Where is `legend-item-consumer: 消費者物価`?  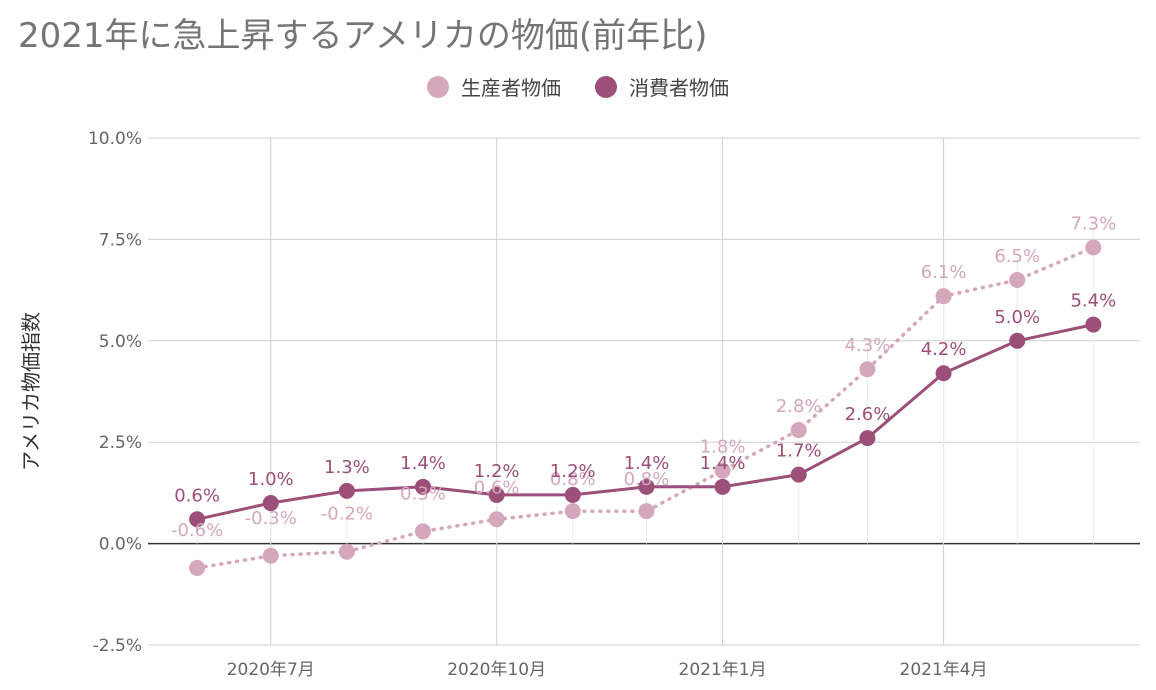
legend-item-consumer: 消費者物価 is located at coordinates (662, 86).